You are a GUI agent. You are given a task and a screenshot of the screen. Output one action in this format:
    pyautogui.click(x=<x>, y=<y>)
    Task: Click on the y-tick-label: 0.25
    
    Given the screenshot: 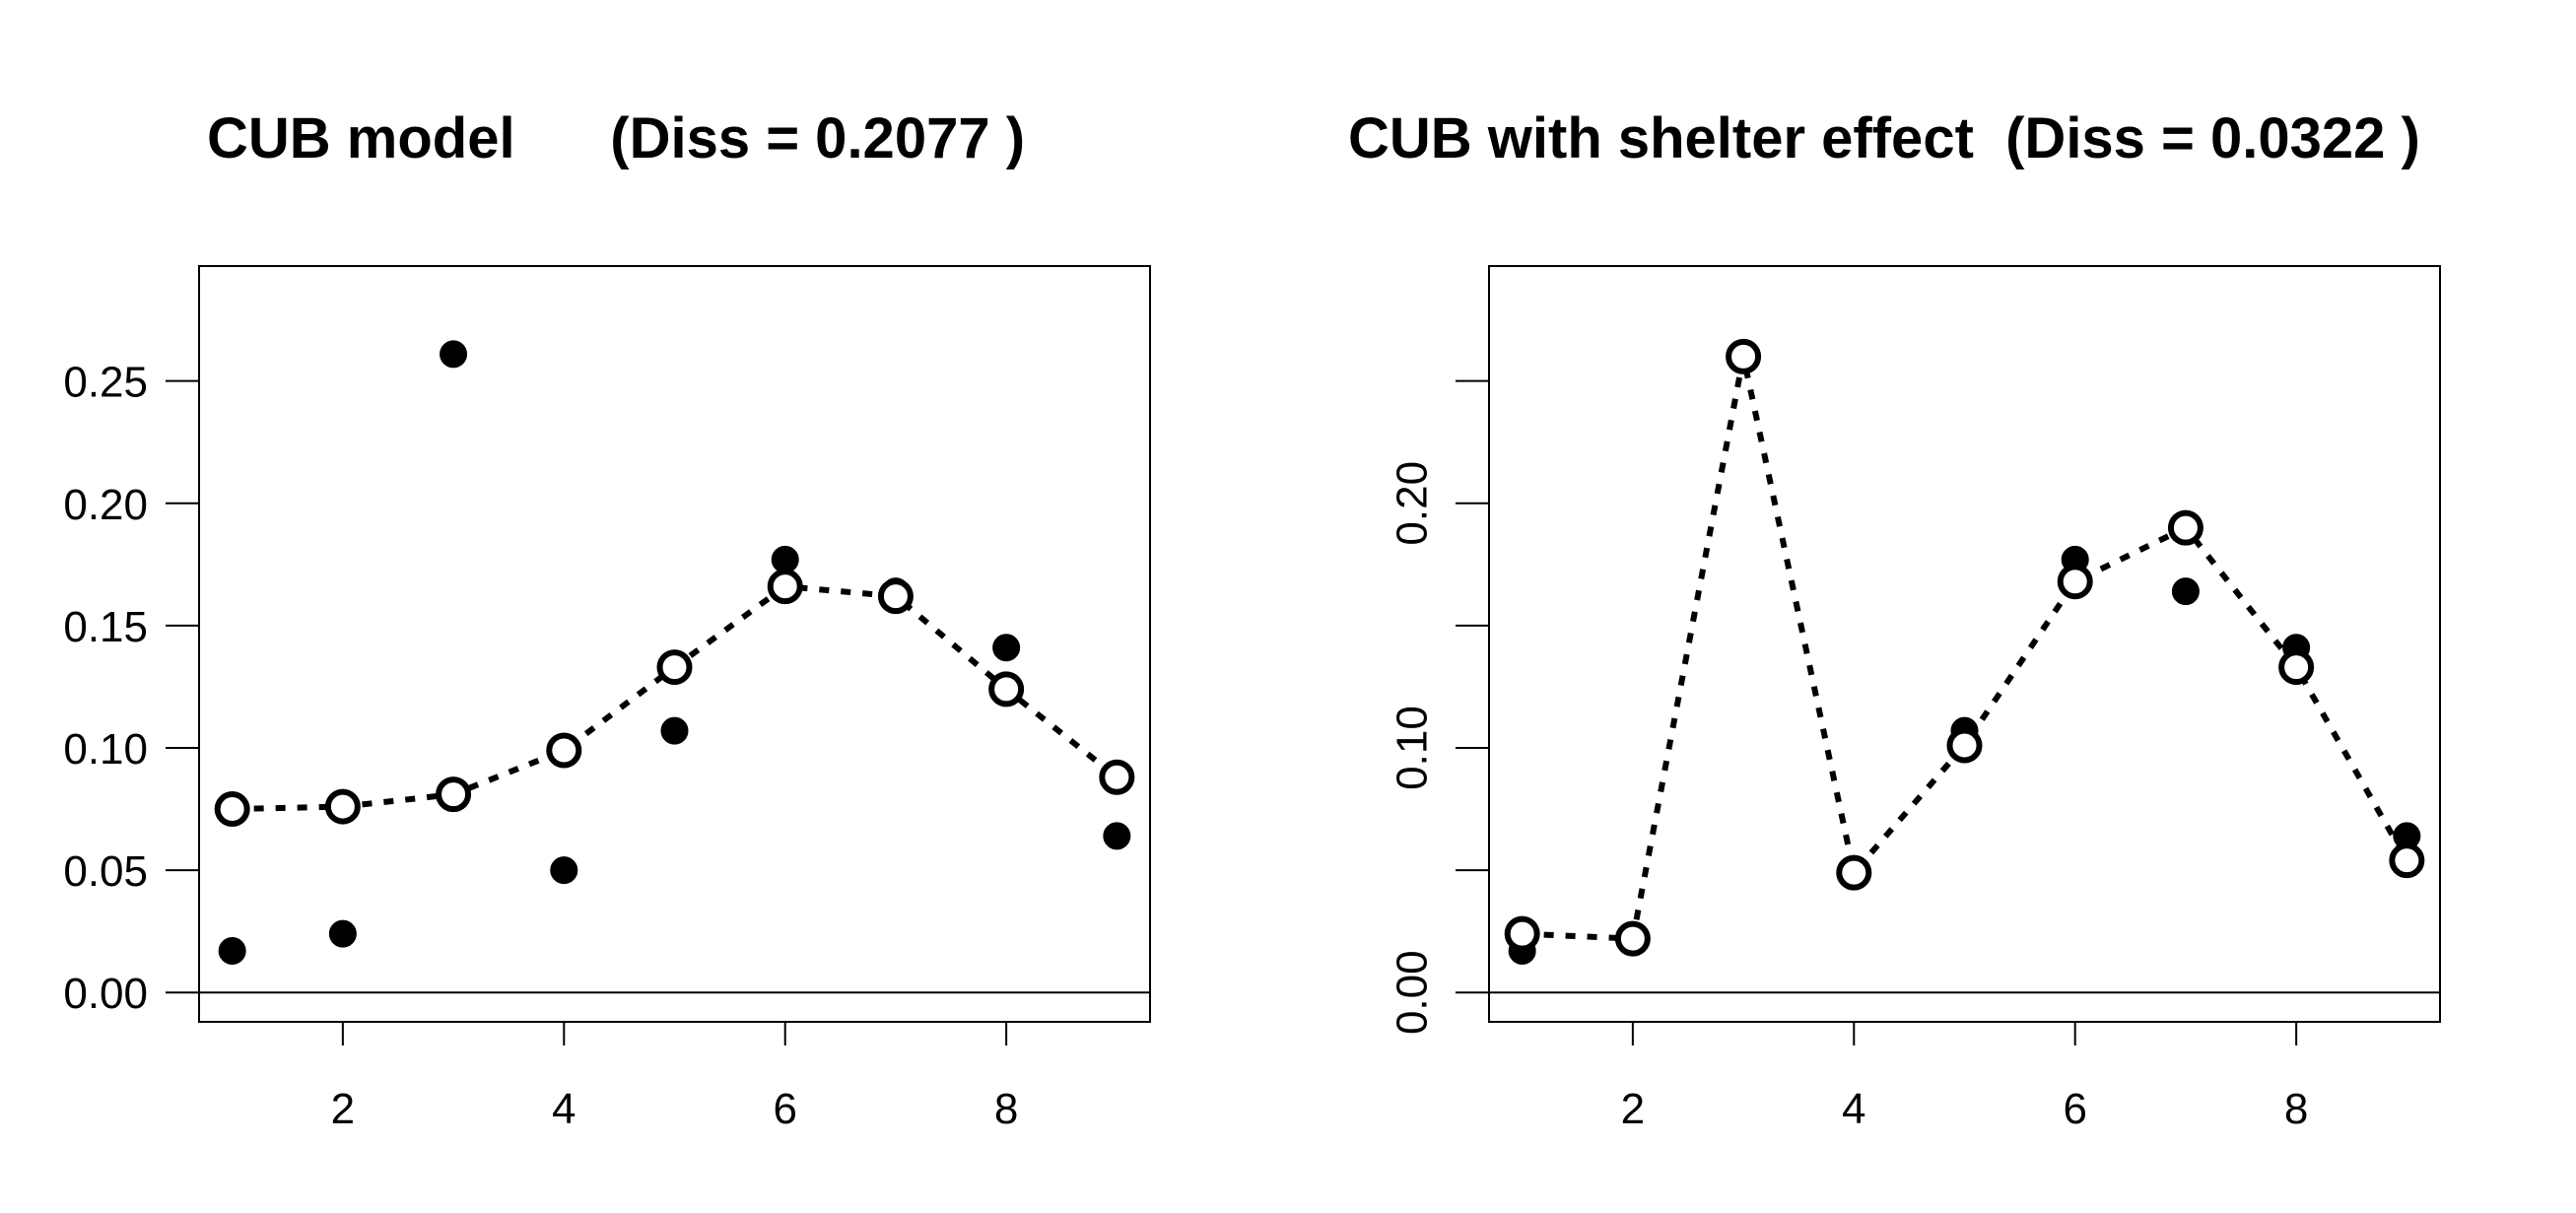 What is the action you would take?
    pyautogui.click(x=105, y=383)
    